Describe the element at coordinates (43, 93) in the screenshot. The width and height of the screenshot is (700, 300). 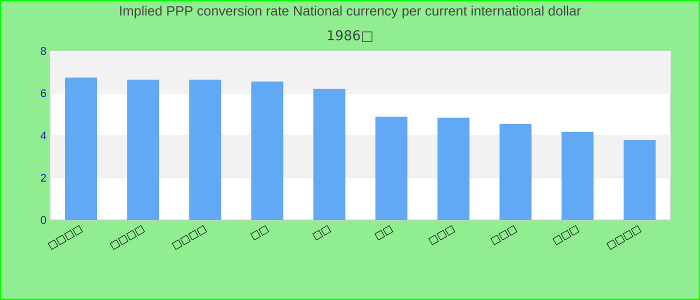
I see `y-tick-label: 6` at that location.